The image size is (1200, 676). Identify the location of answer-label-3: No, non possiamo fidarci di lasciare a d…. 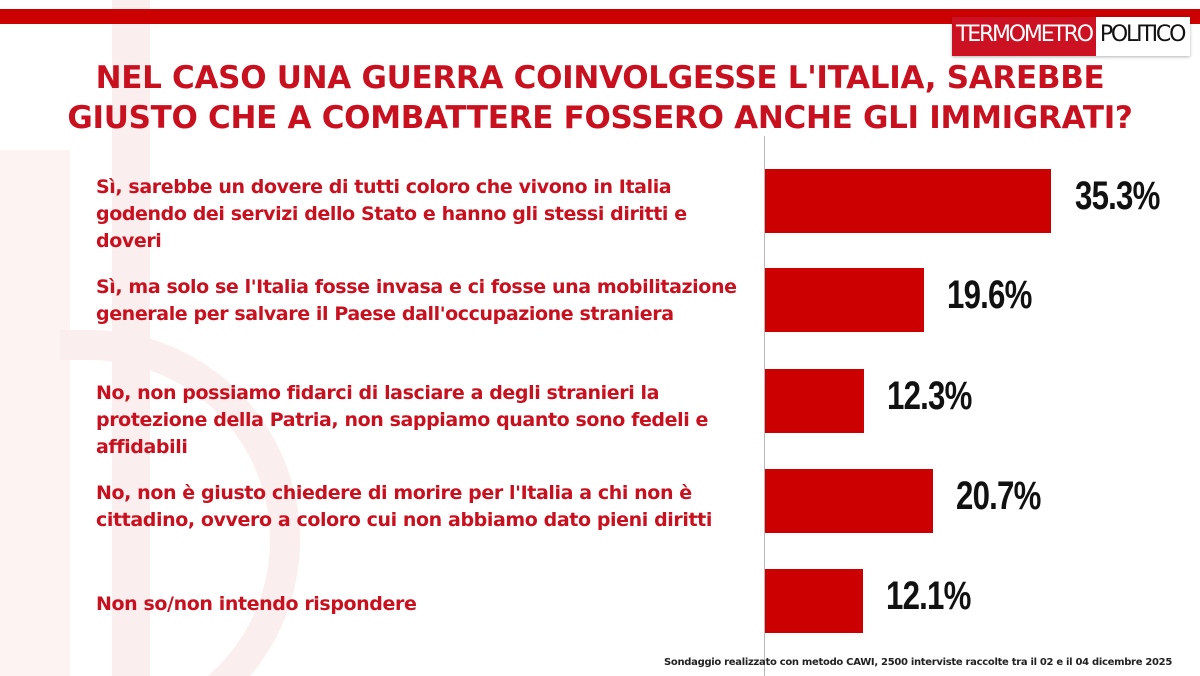
(402, 420).